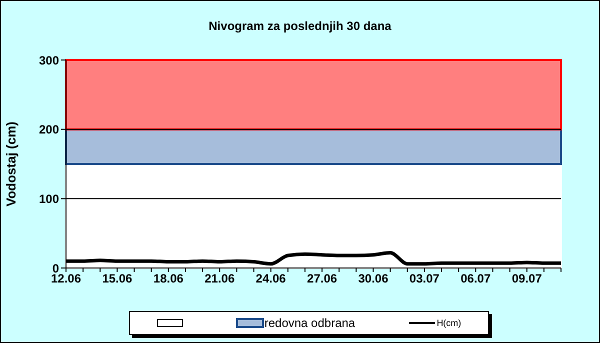 The height and width of the screenshot is (343, 600). What do you see at coordinates (322, 279) in the screenshot?
I see `x-tick-label: 27.06` at bounding box center [322, 279].